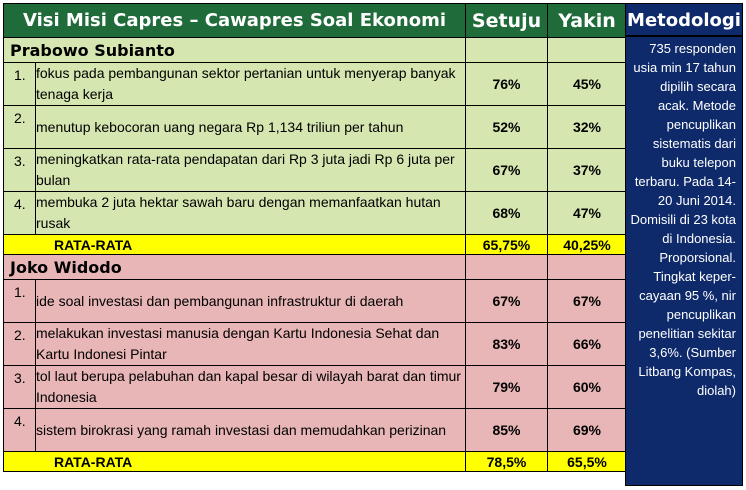  I want to click on average-yakin: 65,5%, so click(587, 461).